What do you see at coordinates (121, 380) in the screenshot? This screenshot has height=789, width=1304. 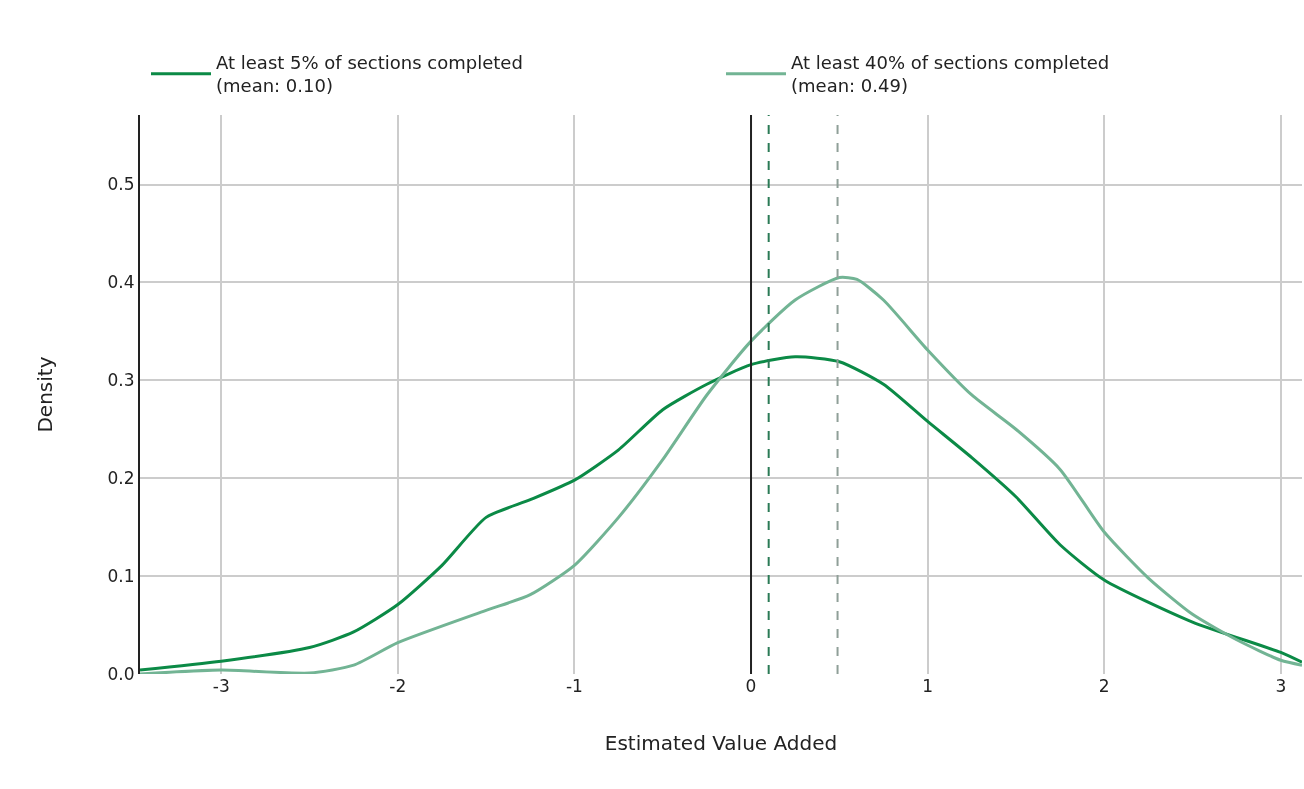 I see `y-tick-label: 0.3` at bounding box center [121, 380].